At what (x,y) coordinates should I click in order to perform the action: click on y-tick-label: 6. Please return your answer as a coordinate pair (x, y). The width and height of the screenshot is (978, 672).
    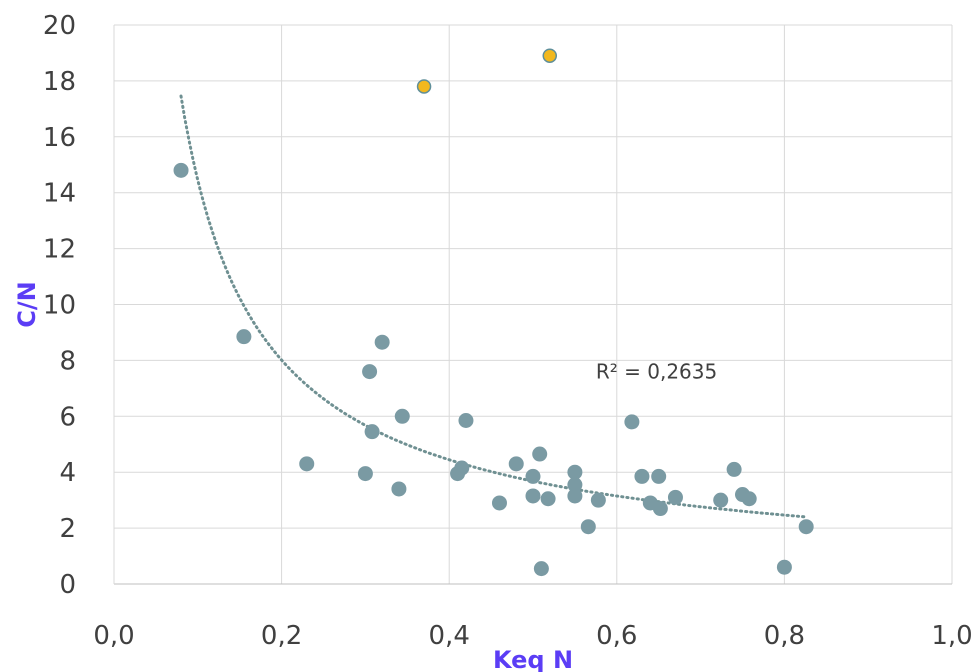
    Looking at the image, I should click on (67, 417).